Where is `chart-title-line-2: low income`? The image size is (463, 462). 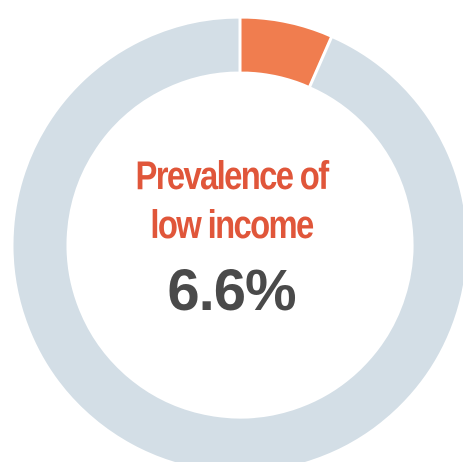 chart-title-line-2: low income is located at coordinates (232, 225).